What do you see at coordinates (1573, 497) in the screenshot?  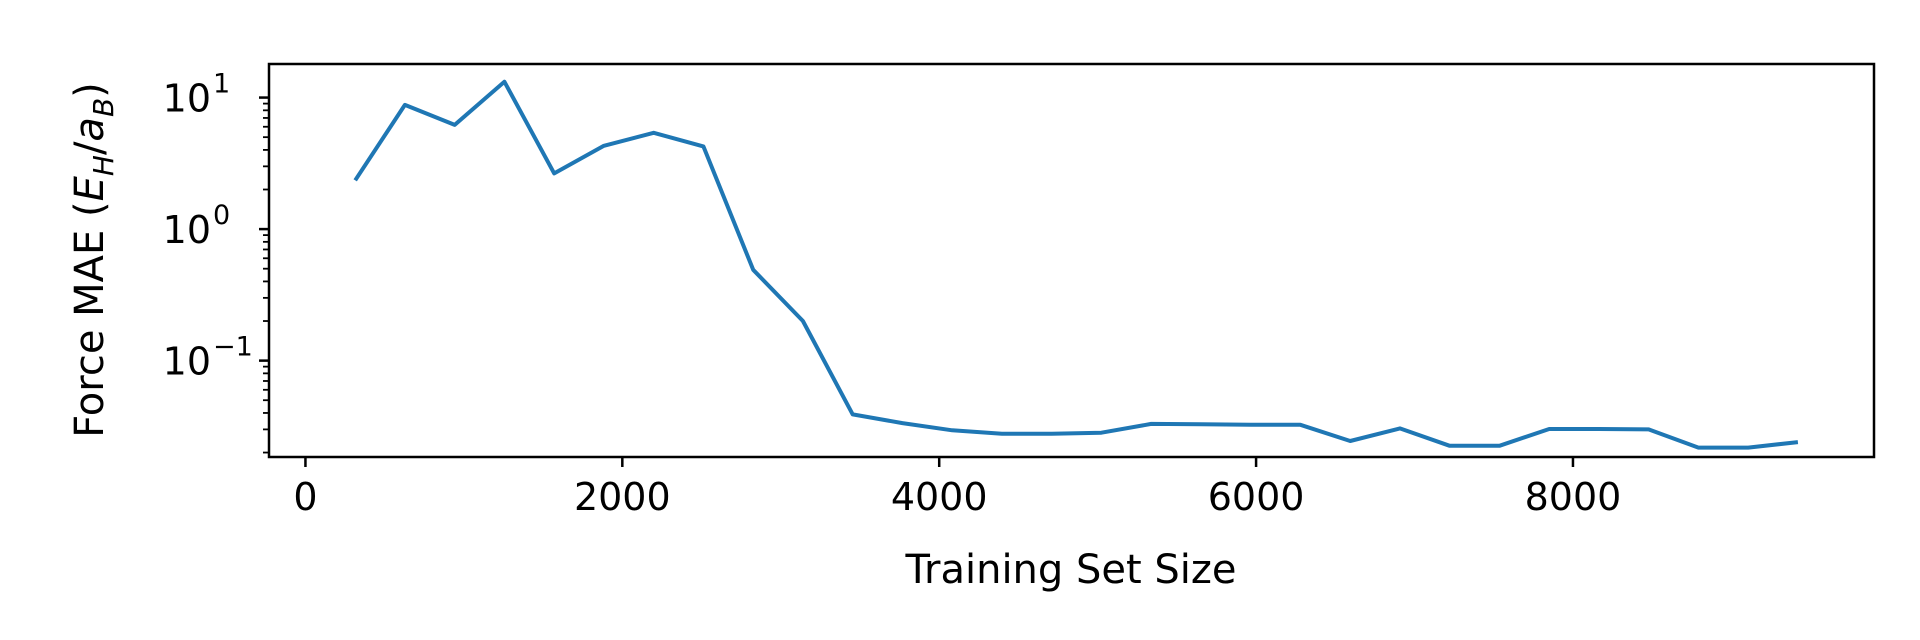 I see `x-tick-label: 8000` at bounding box center [1573, 497].